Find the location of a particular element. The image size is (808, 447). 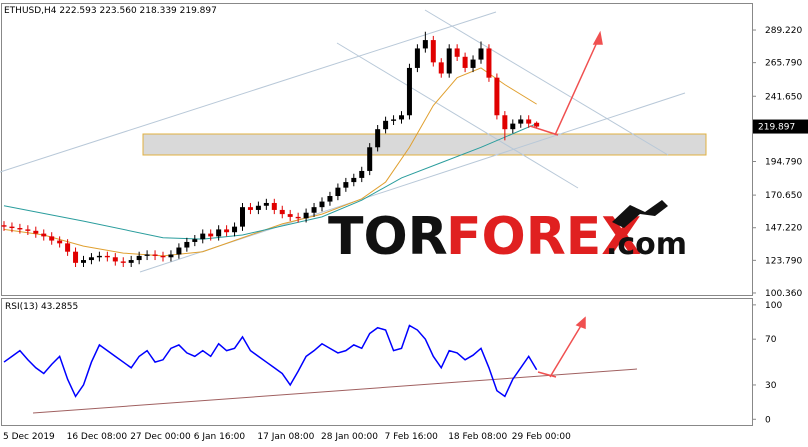

rsi-trend-line is located at coordinates (335, 391).